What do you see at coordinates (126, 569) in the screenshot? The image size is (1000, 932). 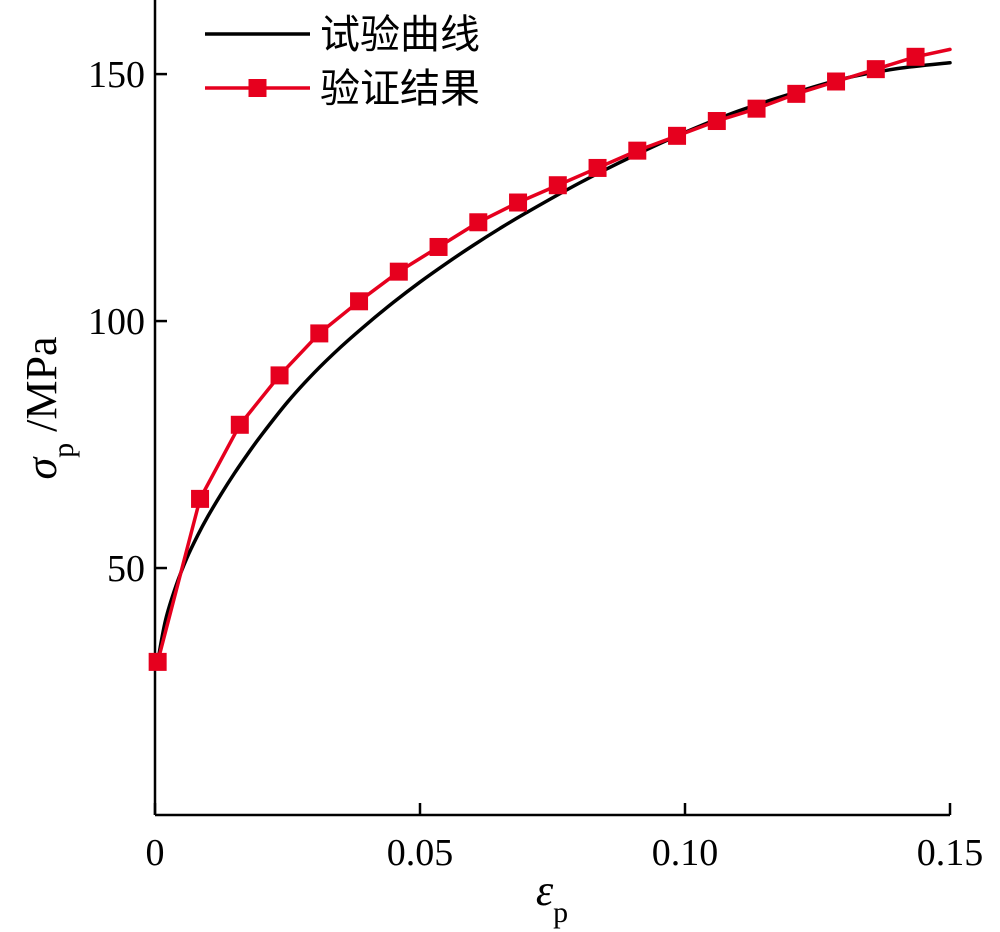 I see `y-tick-label: 50` at bounding box center [126, 569].